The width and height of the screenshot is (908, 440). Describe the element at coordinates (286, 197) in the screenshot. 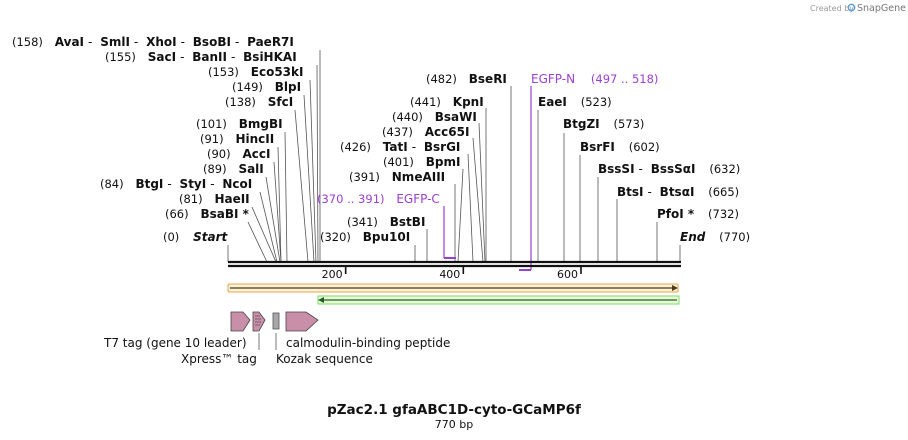

I see `connector-bmgbi` at that location.